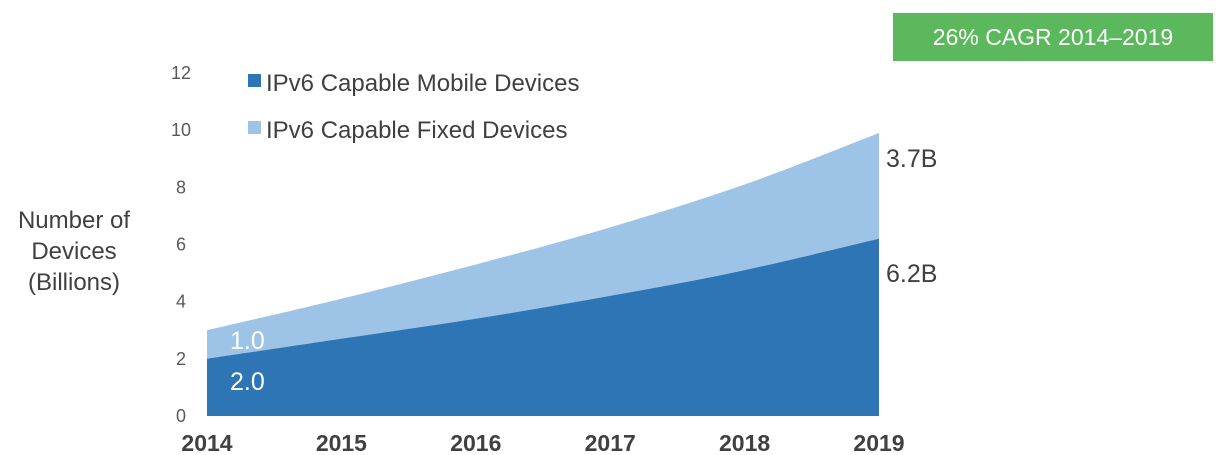 The image size is (1220, 455). I want to click on x-axis-ticks: 2014 2015 2016 2017 2018 2019, so click(542, 442).